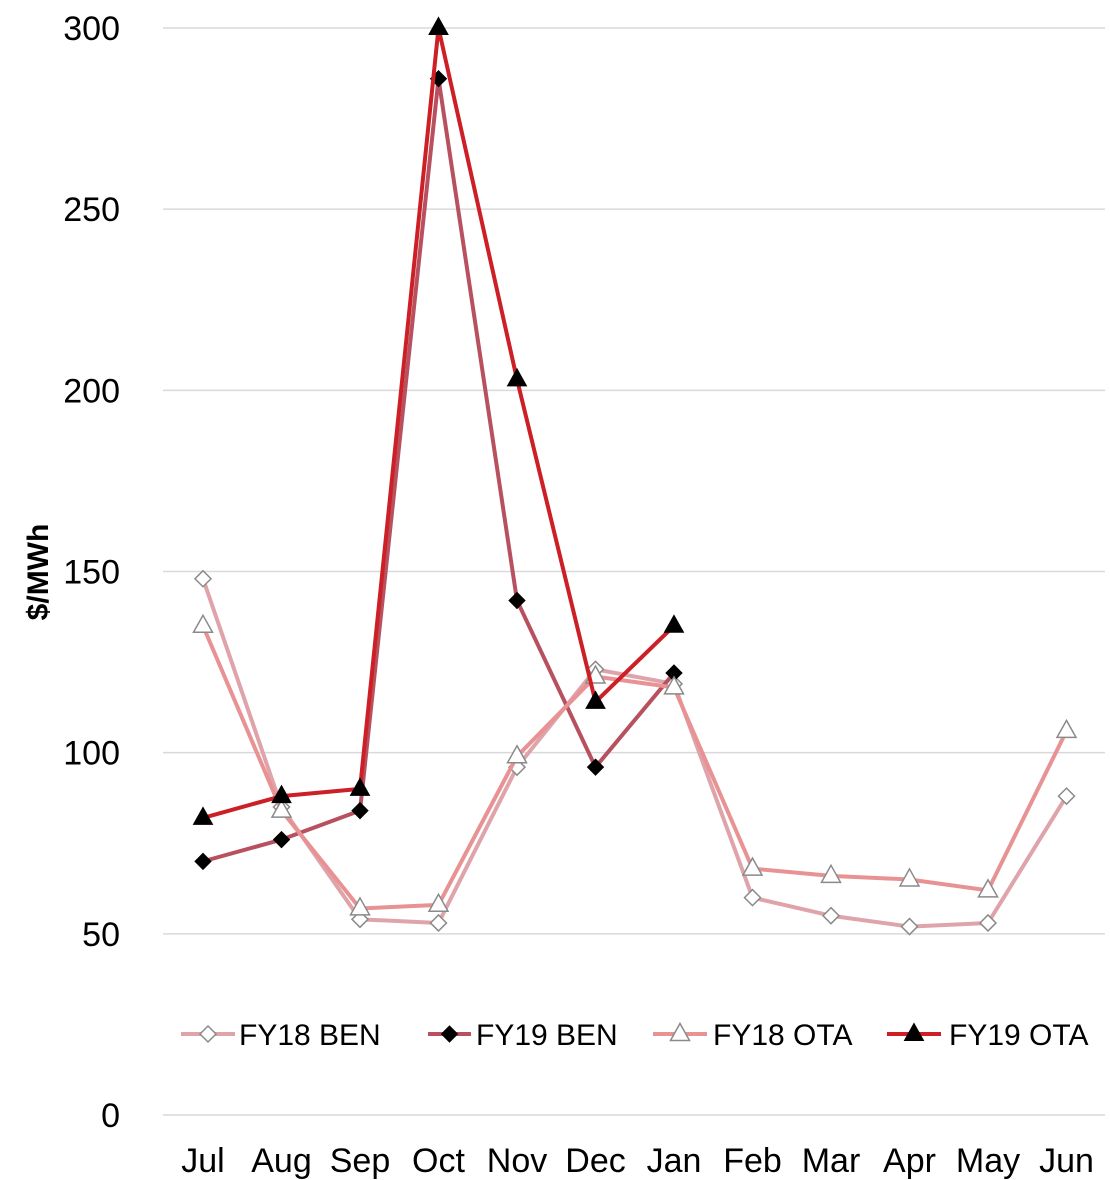 Image resolution: width=1110 pixels, height=1180 pixels. What do you see at coordinates (360, 1161) in the screenshot?
I see `x-tick-label: Sep` at bounding box center [360, 1161].